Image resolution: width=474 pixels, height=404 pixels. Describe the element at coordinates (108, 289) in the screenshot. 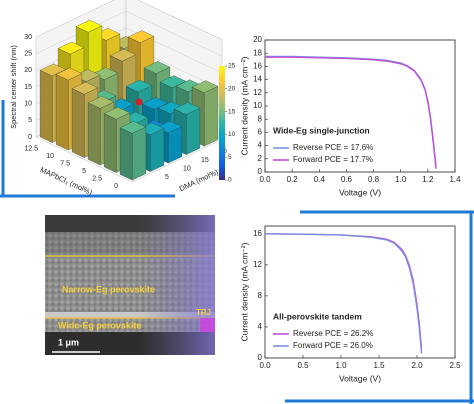

I see `sem-label: Narrow-Eg perovskite` at that location.